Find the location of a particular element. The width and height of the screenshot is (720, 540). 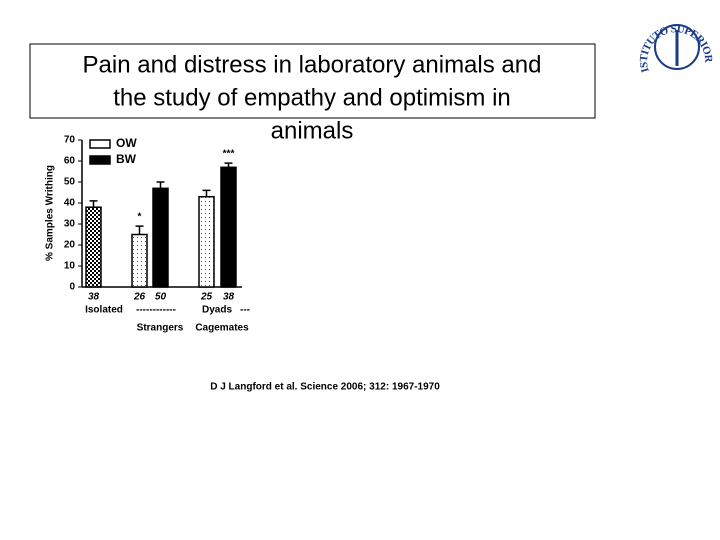

y-tick-label: 20 is located at coordinates (70, 245).